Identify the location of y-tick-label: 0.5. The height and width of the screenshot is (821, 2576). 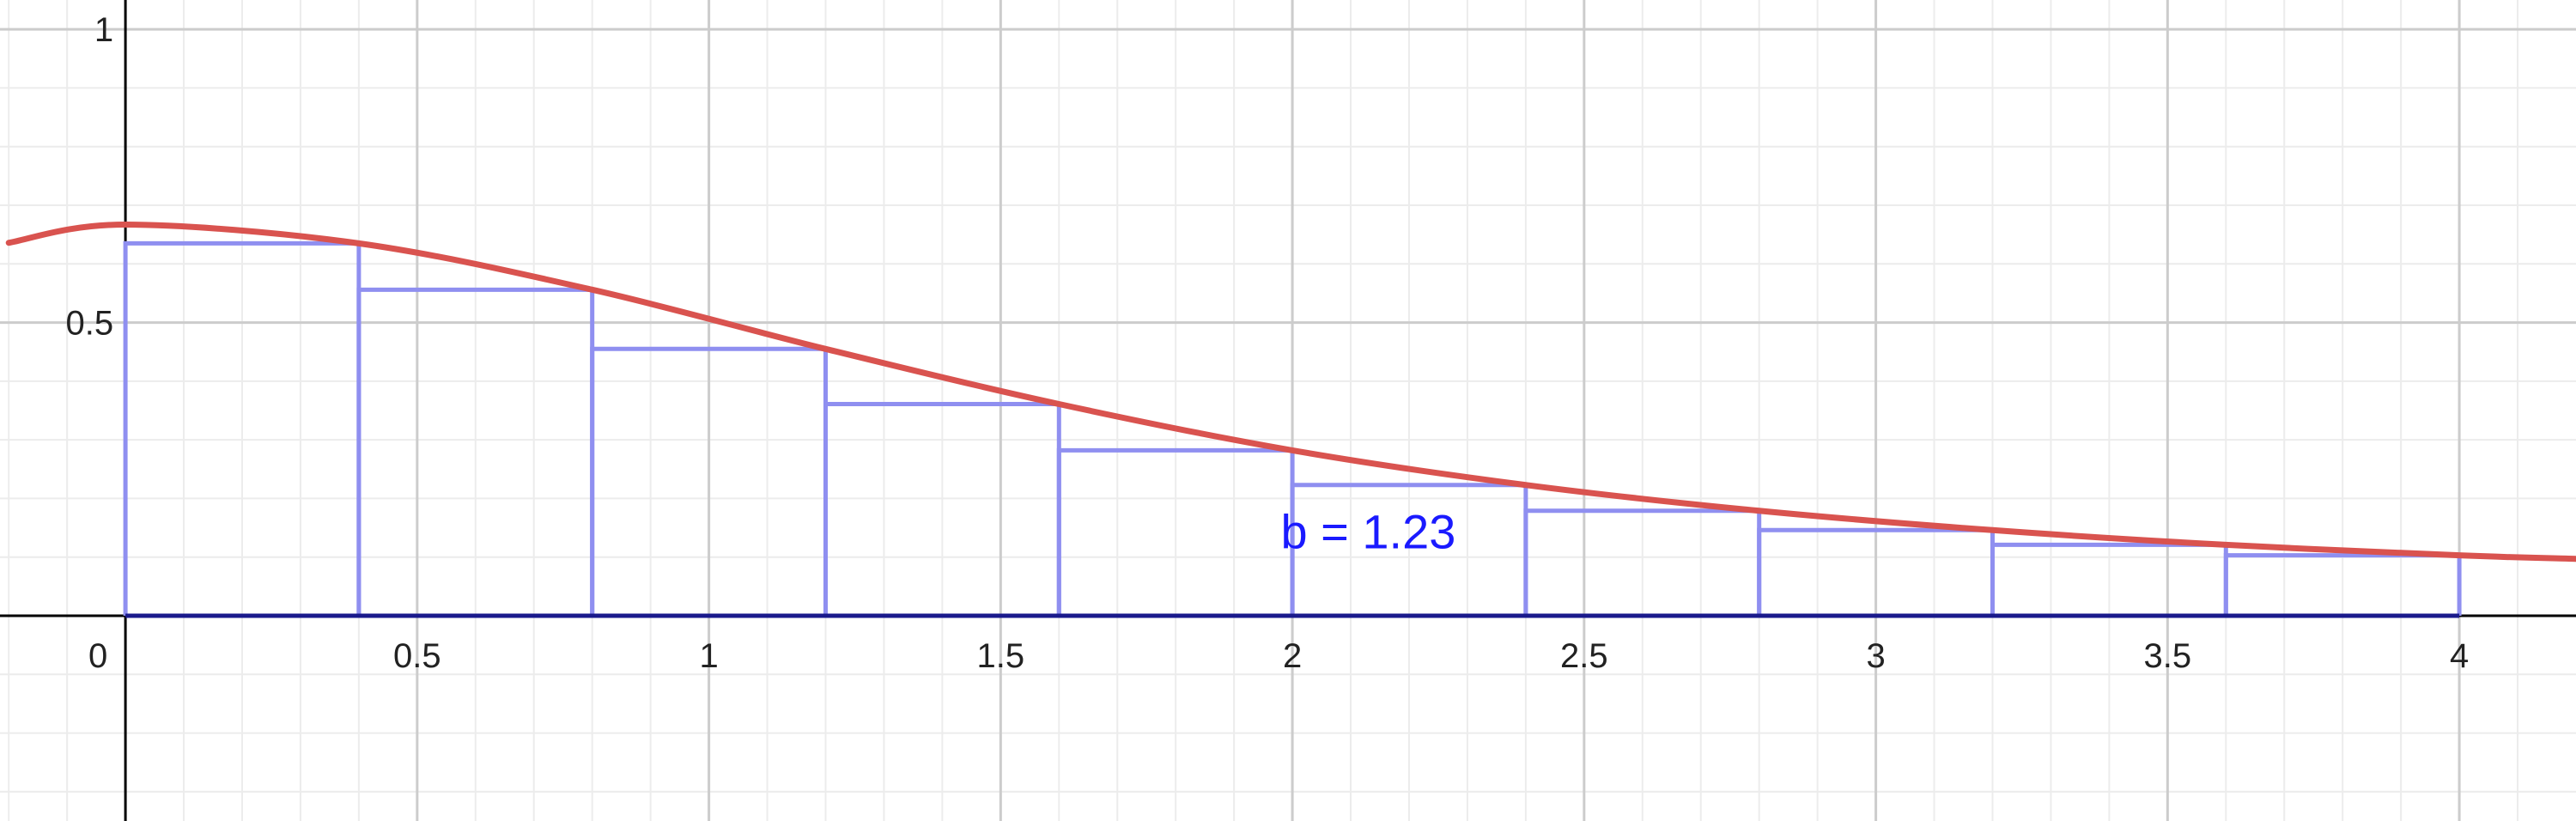
(89, 324).